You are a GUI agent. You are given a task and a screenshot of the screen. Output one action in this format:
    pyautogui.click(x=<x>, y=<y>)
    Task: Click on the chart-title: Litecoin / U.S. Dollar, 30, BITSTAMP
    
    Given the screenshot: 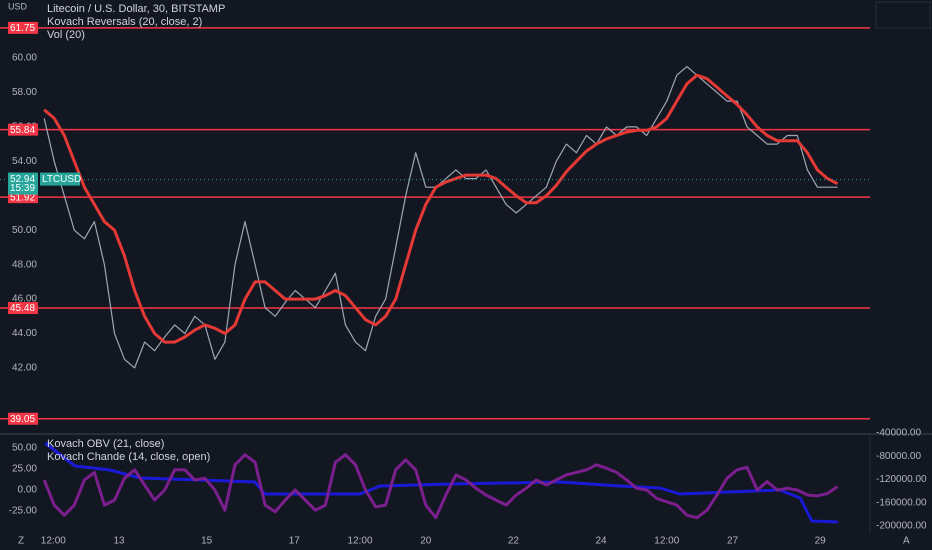 What is the action you would take?
    pyautogui.click(x=136, y=9)
    